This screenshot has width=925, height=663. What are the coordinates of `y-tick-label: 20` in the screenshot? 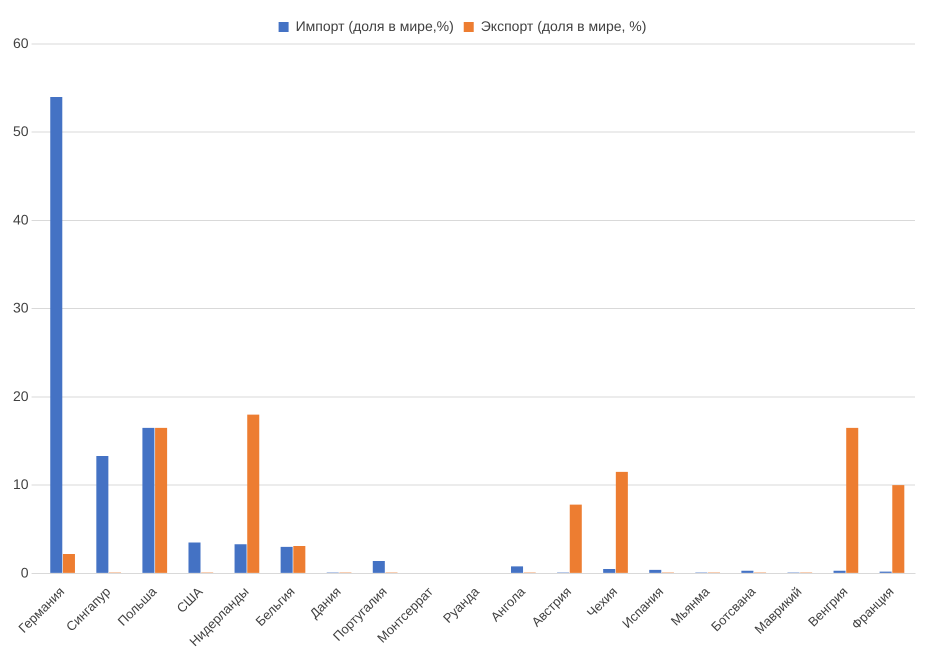 It's located at (20, 396).